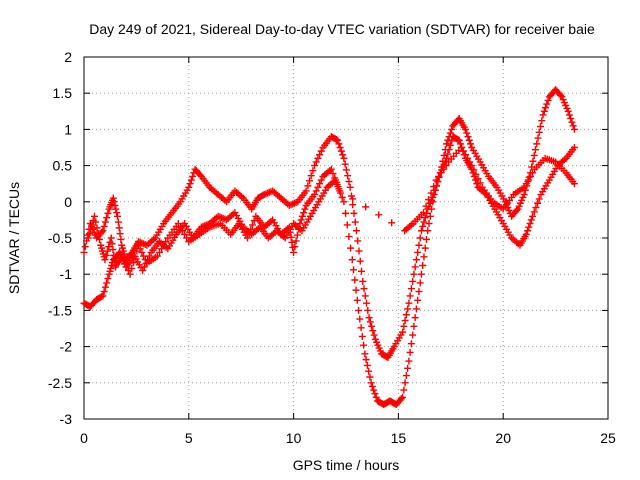  Describe the element at coordinates (66, 419) in the screenshot. I see `y-tick-label: -3` at that location.